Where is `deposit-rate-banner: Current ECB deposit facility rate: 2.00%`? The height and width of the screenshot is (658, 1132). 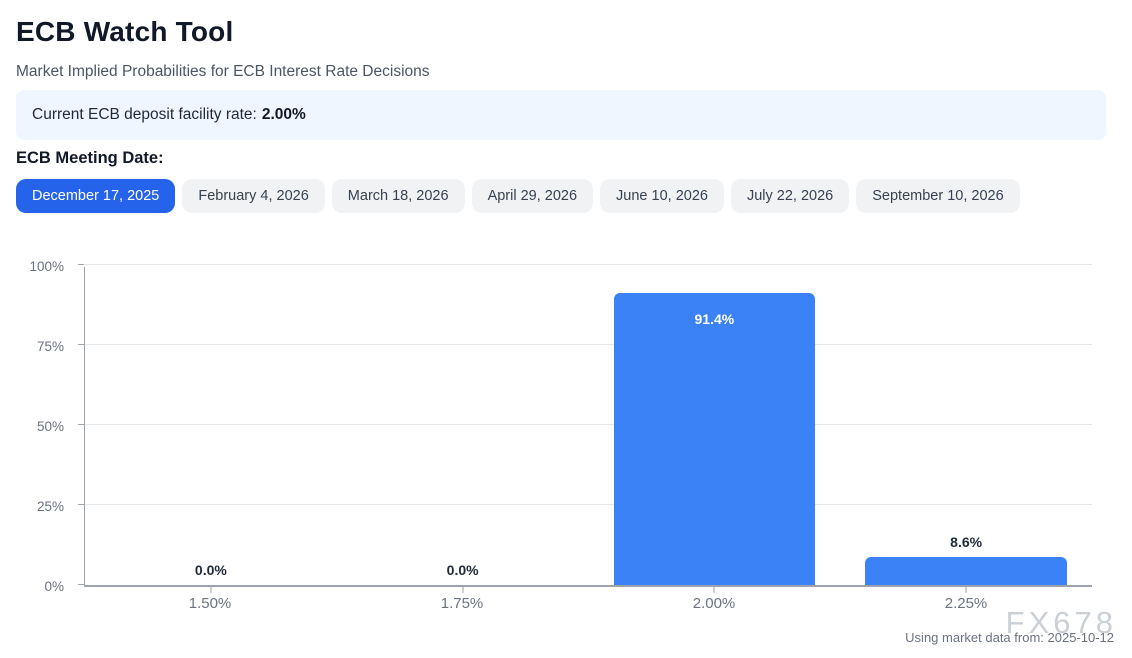
deposit-rate-banner: Current ECB deposit facility rate: 2.00% is located at coordinates (561, 115).